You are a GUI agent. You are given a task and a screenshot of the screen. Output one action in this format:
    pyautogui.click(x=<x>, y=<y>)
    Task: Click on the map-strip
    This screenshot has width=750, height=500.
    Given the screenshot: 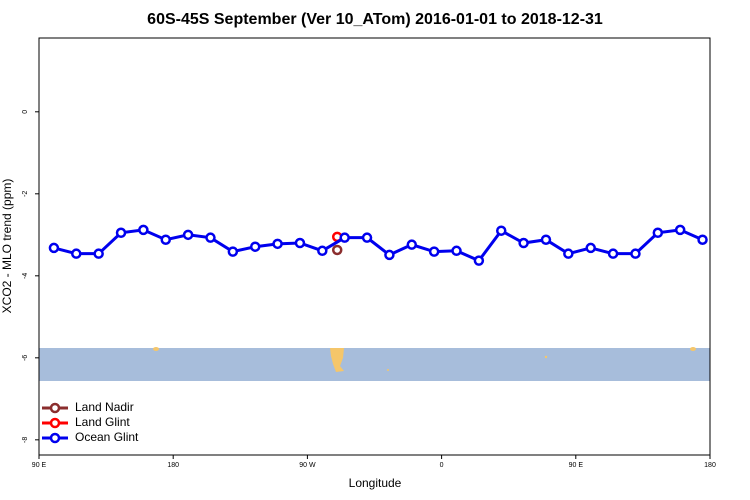 What is the action you would take?
    pyautogui.click(x=374, y=364)
    